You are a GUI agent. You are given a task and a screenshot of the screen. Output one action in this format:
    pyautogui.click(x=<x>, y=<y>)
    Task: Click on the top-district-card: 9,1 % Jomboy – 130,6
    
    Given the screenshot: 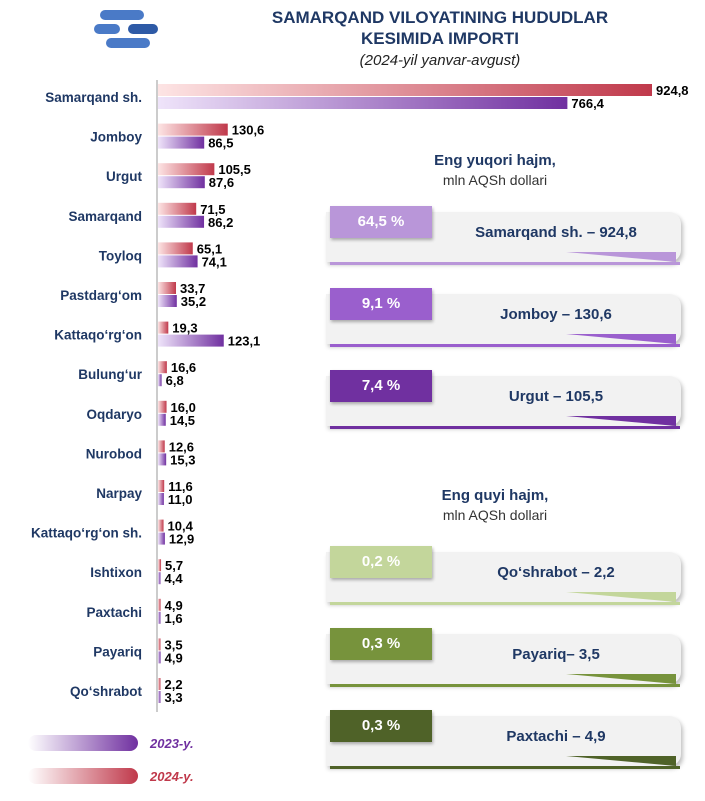 What is the action you would take?
    pyautogui.click(x=503, y=319)
    